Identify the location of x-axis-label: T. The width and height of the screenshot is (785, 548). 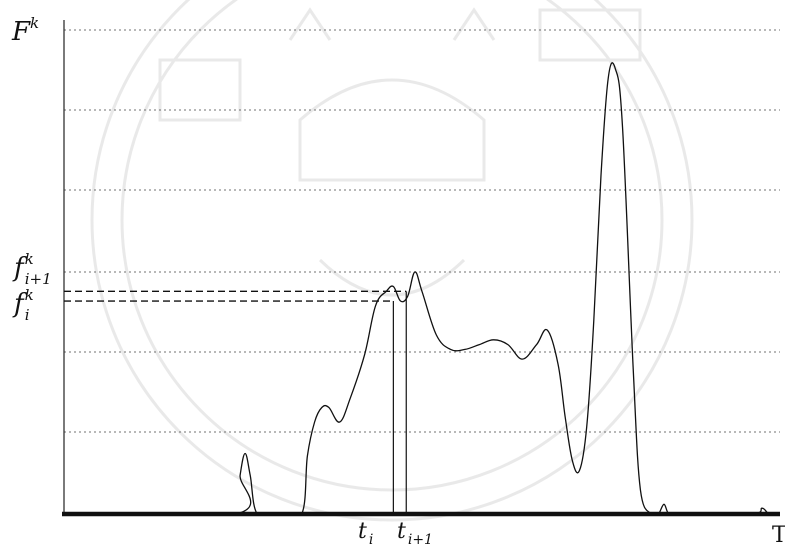
(778, 535).